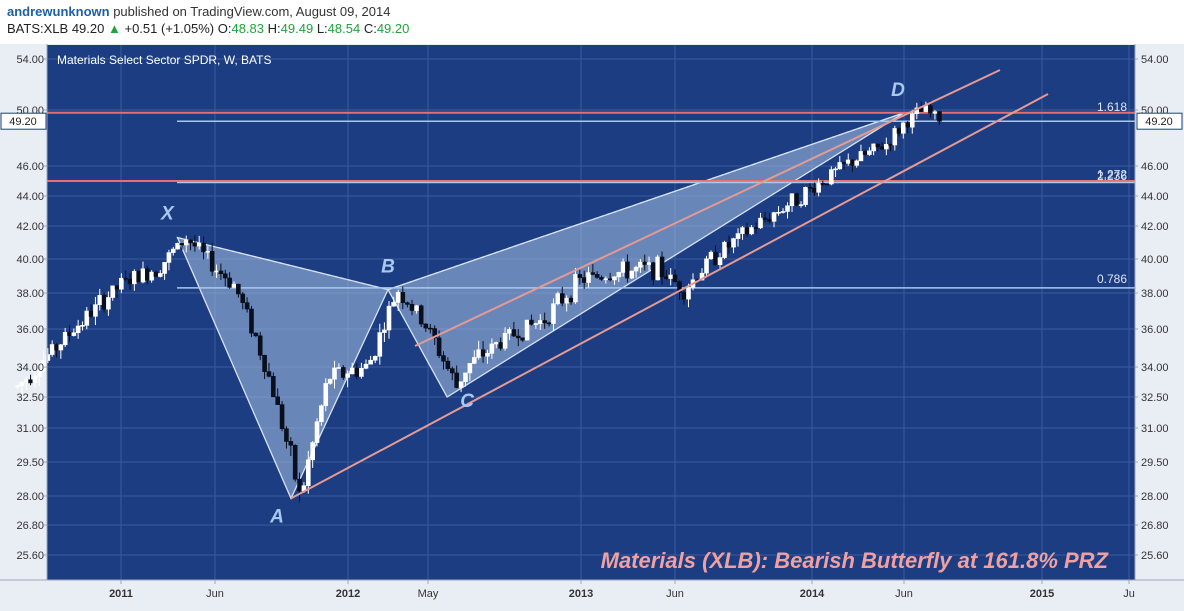  I want to click on pattern-label-a: A, so click(276, 516).